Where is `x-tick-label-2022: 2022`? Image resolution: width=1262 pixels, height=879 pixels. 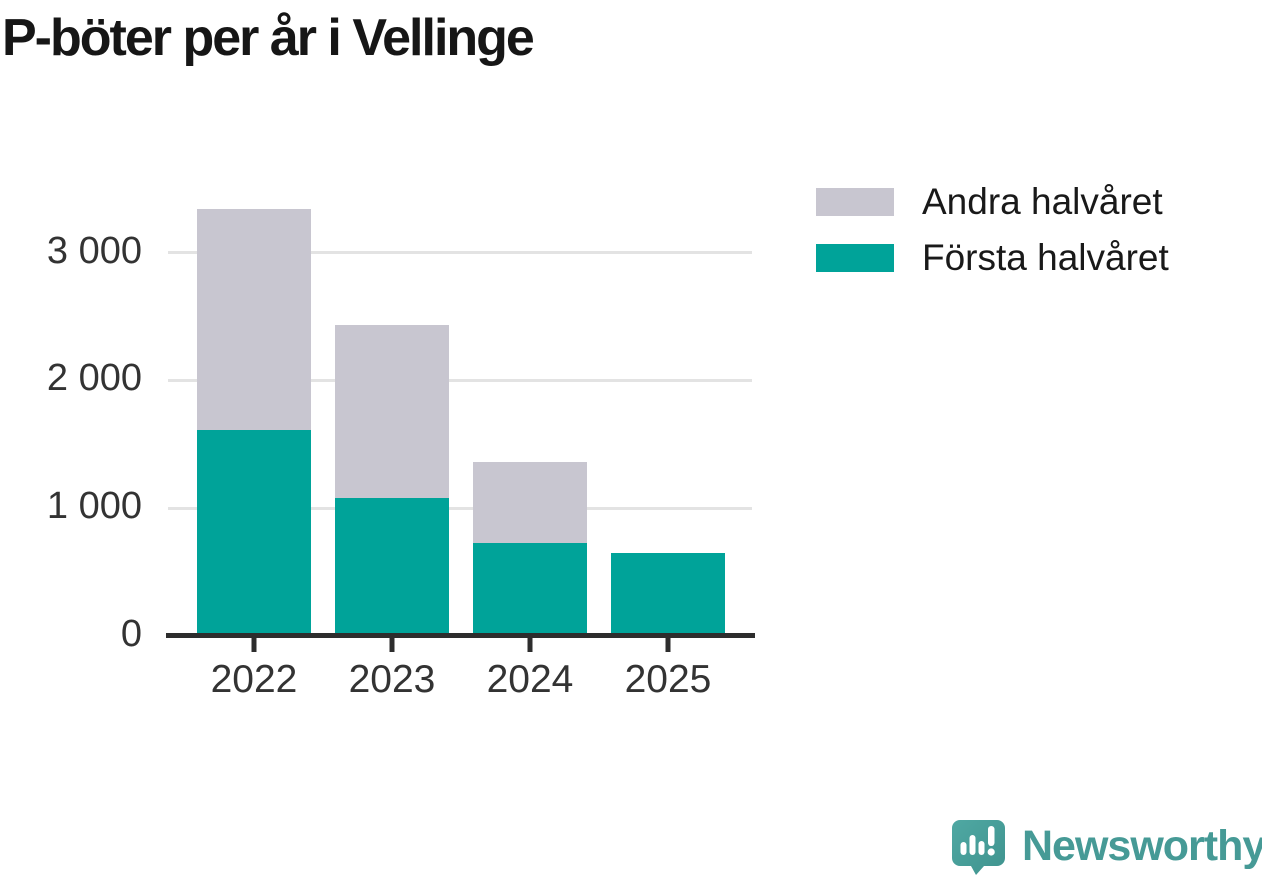 x-tick-label-2022: 2022 is located at coordinates (254, 679).